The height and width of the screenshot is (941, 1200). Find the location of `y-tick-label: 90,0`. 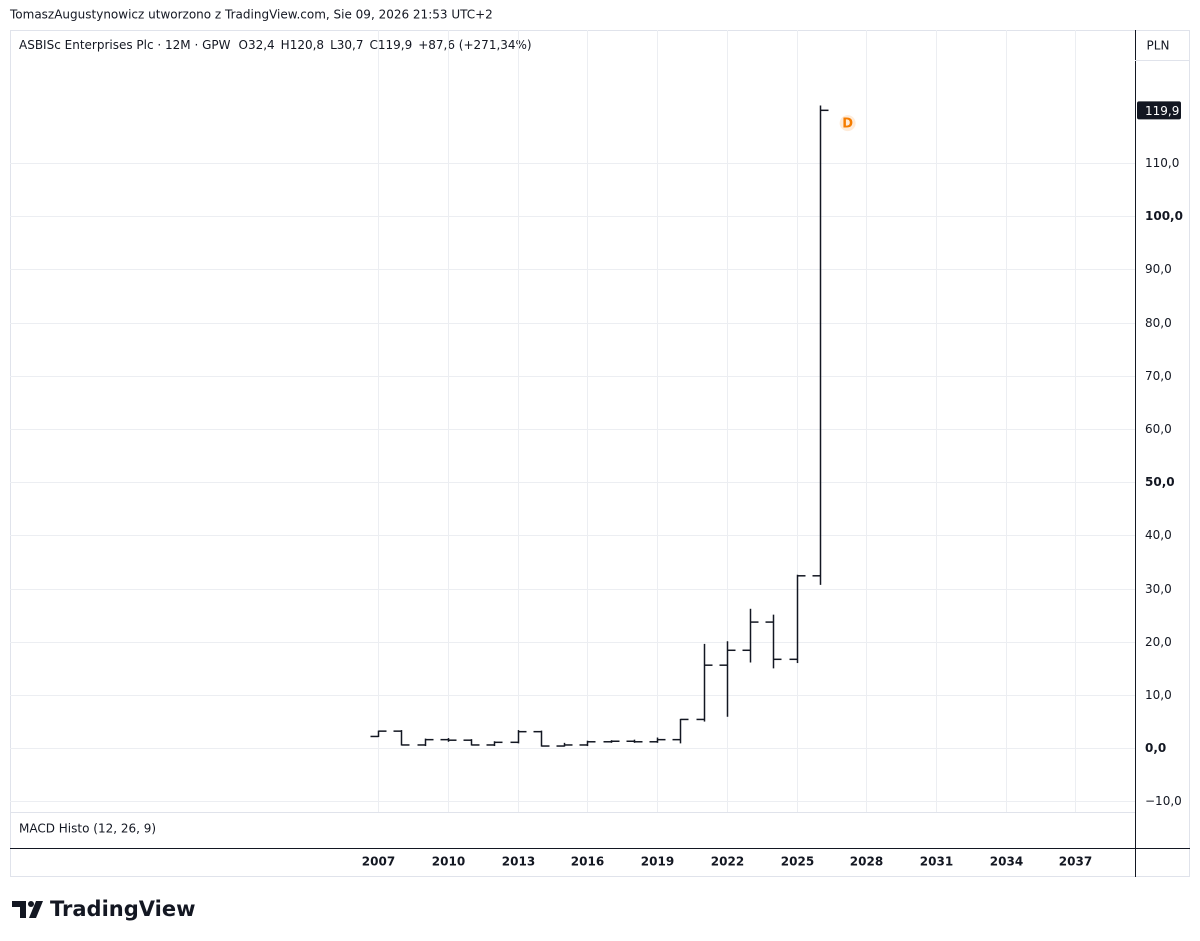

y-tick-label: 90,0 is located at coordinates (1158, 269).